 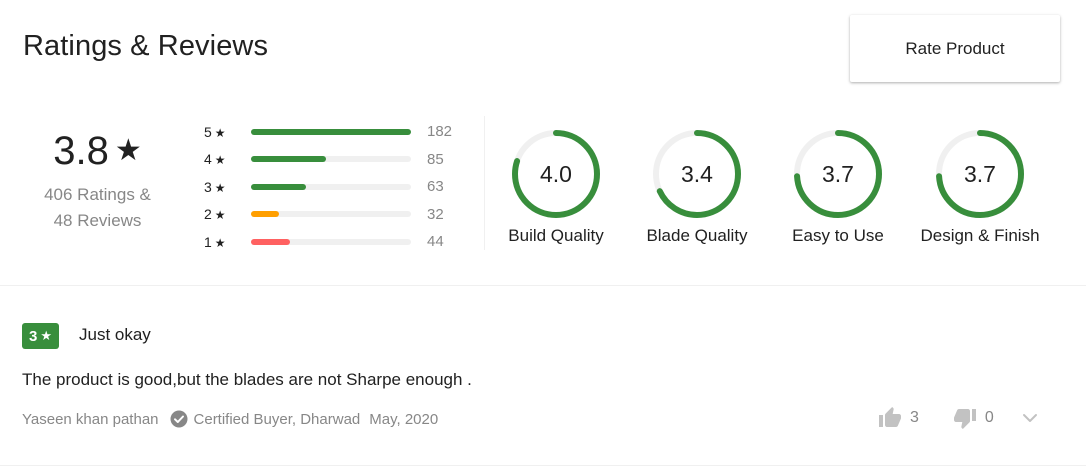 I want to click on feature-label: Design & Finish, so click(x=980, y=235).